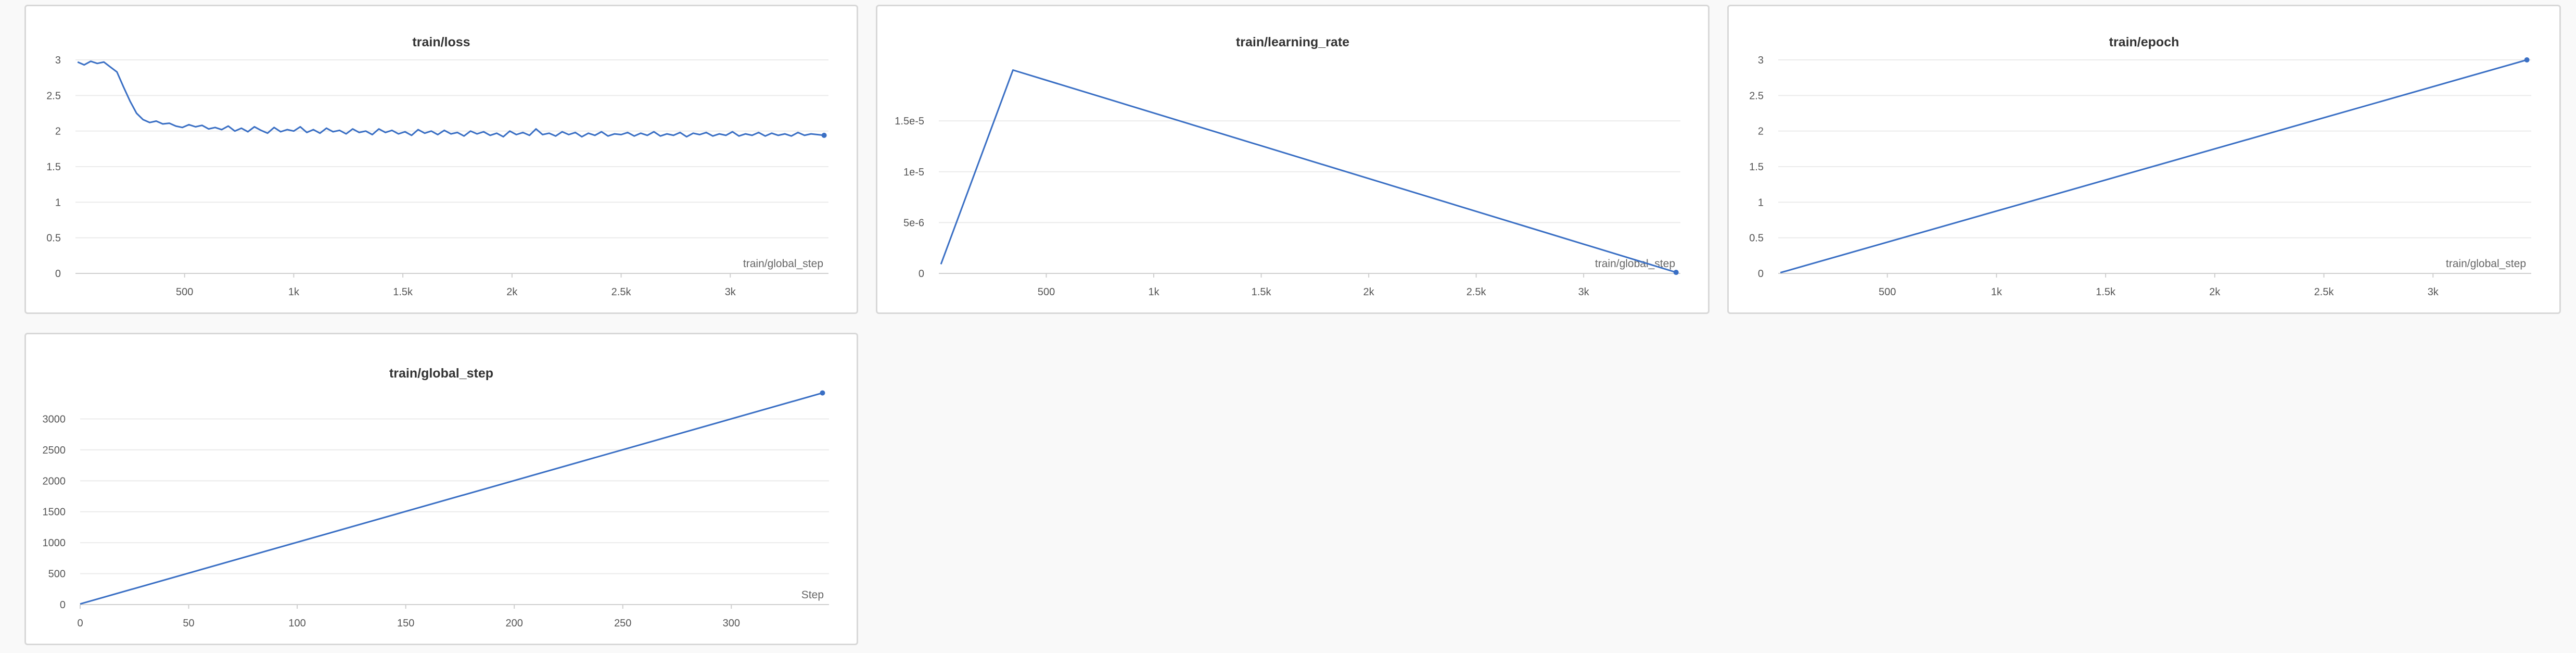  Describe the element at coordinates (913, 172) in the screenshot. I see `y-tick-label: 1e-5` at that location.